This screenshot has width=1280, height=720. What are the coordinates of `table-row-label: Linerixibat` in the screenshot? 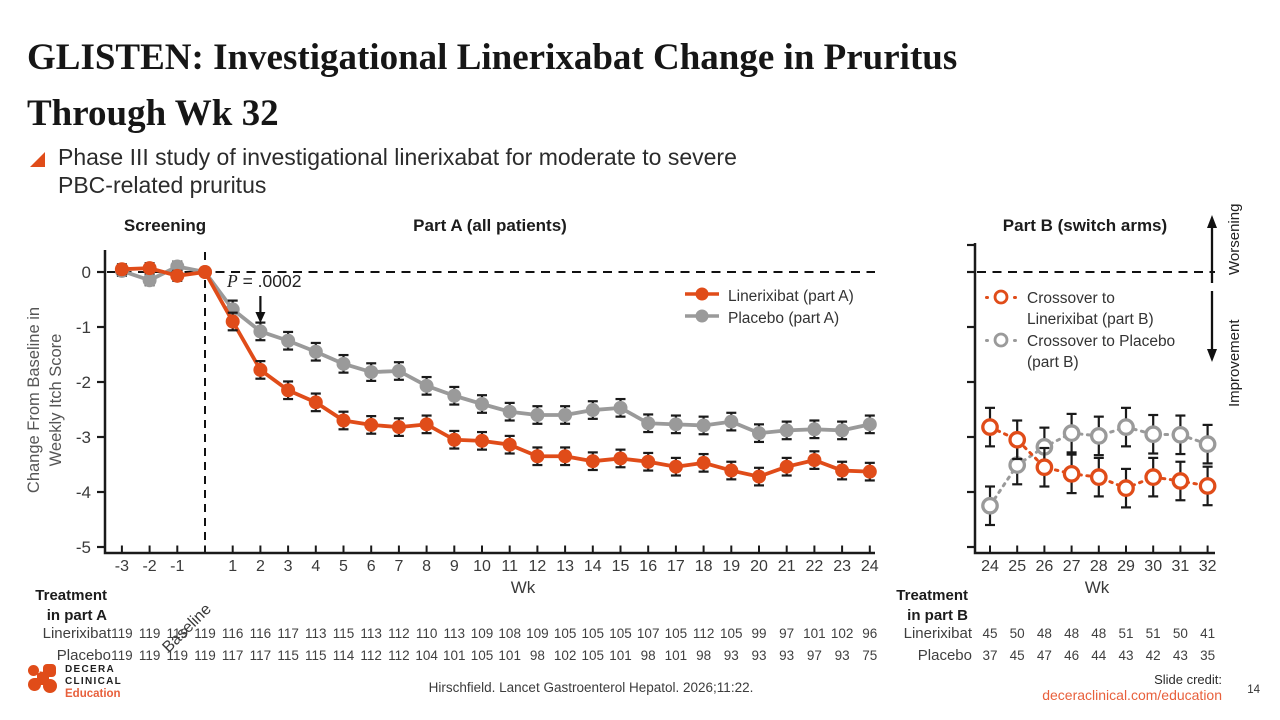 It's located at (938, 633).